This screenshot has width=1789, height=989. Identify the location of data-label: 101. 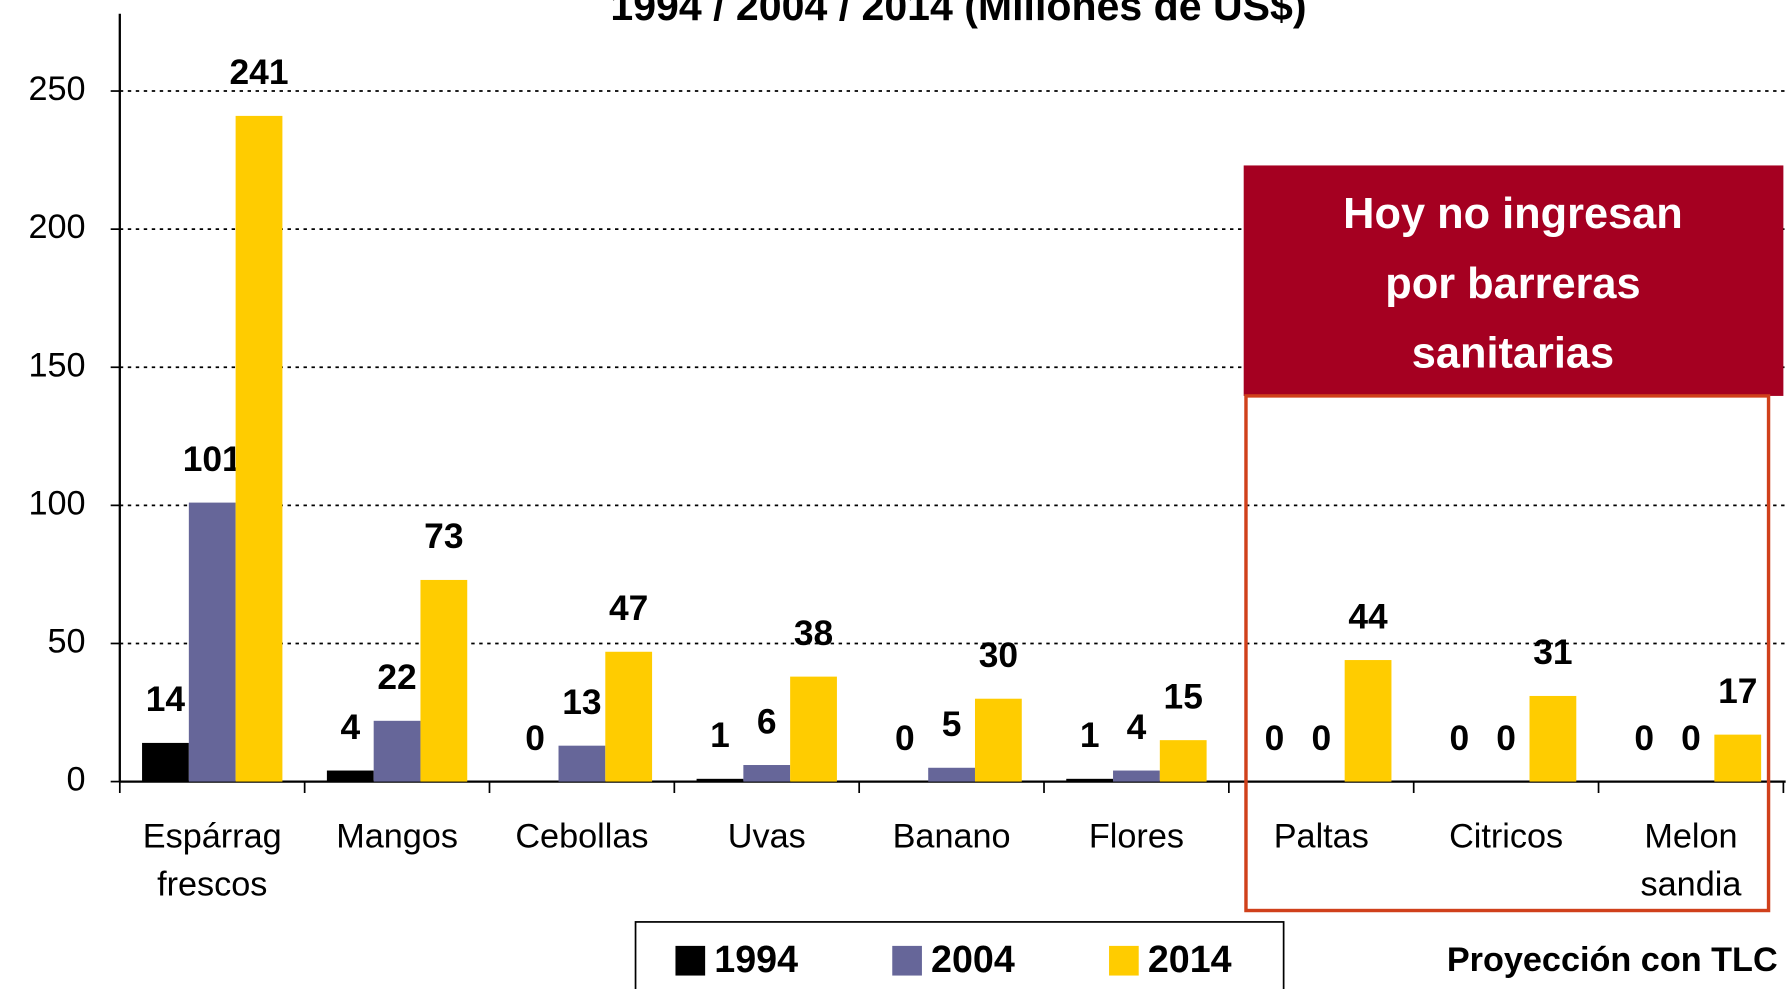
(212, 459).